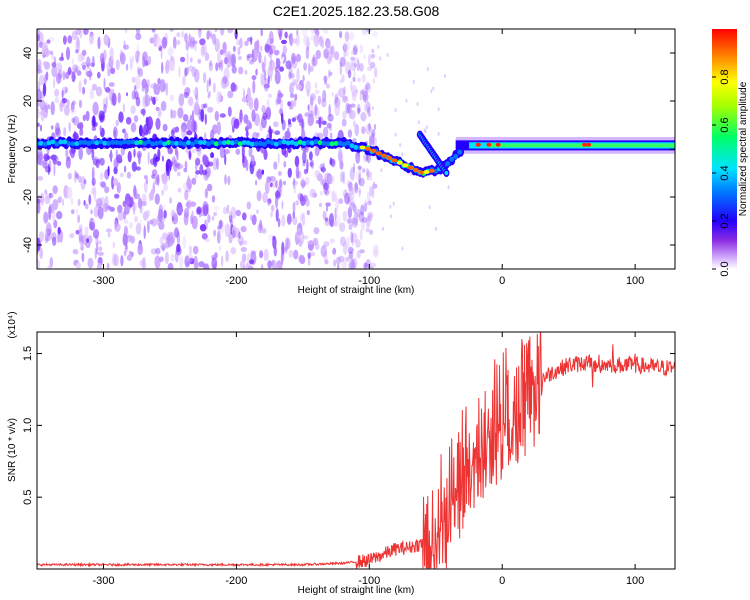 The width and height of the screenshot is (750, 600). Describe the element at coordinates (103, 581) in the screenshot. I see `snr-x-tick-label: -300` at that location.